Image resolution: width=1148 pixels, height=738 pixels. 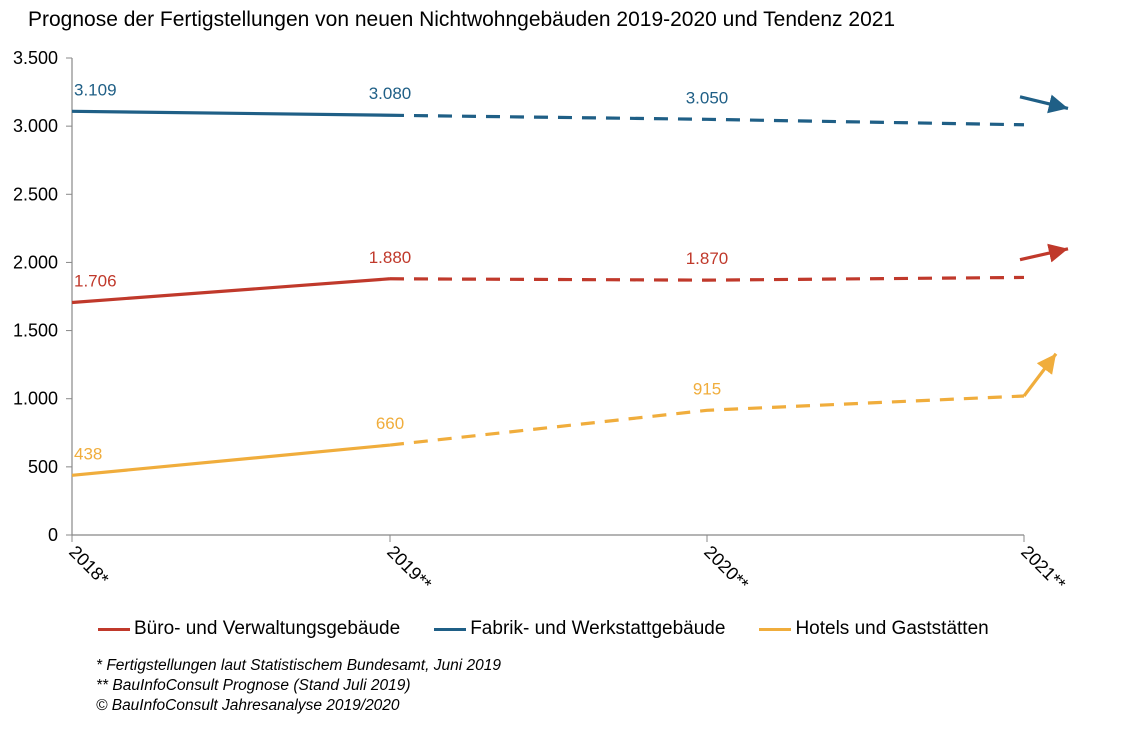 I want to click on legend-item: Fabrik- und Werkstattgebäude, so click(x=579, y=629).